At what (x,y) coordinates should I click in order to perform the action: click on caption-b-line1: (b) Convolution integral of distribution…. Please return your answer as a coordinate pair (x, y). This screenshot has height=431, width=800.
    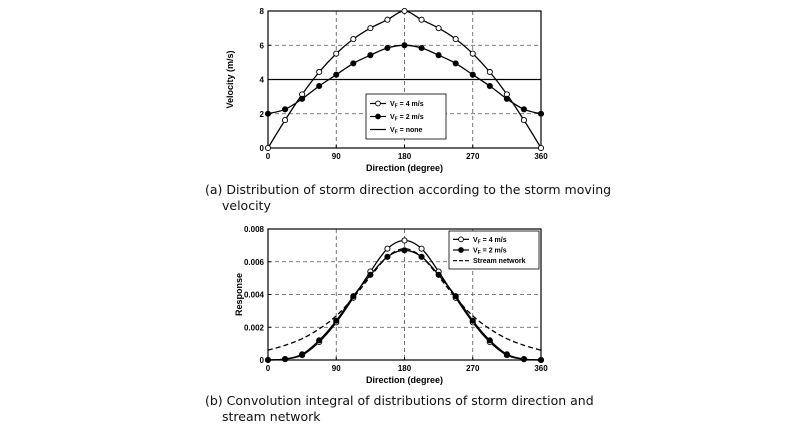
    Looking at the image, I should click on (399, 400).